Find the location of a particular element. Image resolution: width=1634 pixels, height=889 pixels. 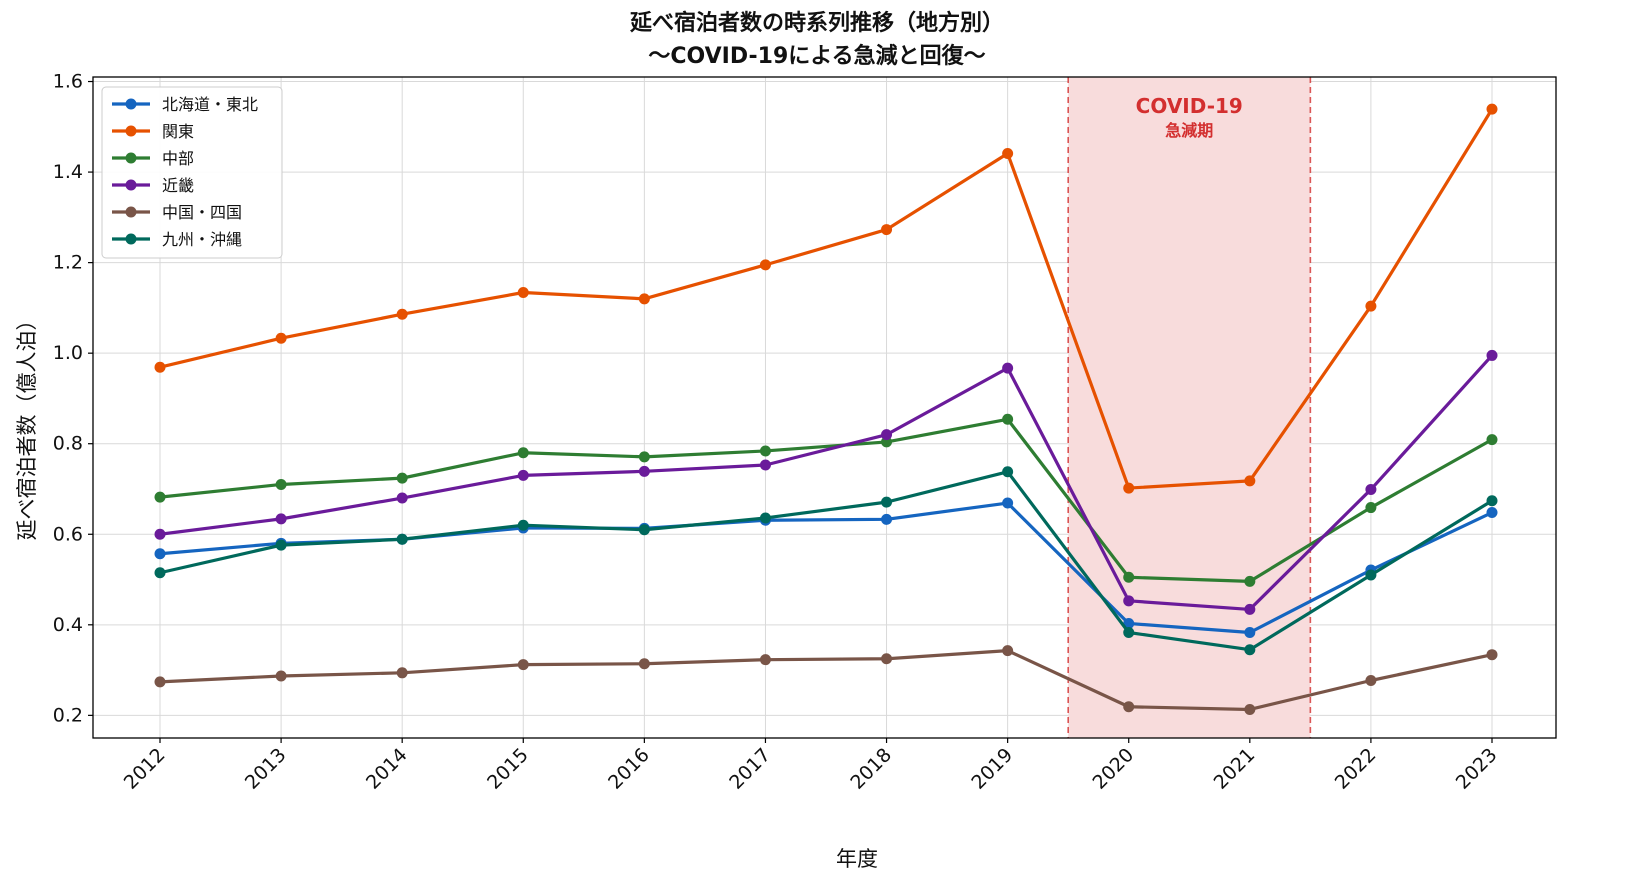

legend-item: 中部 is located at coordinates (153, 158).